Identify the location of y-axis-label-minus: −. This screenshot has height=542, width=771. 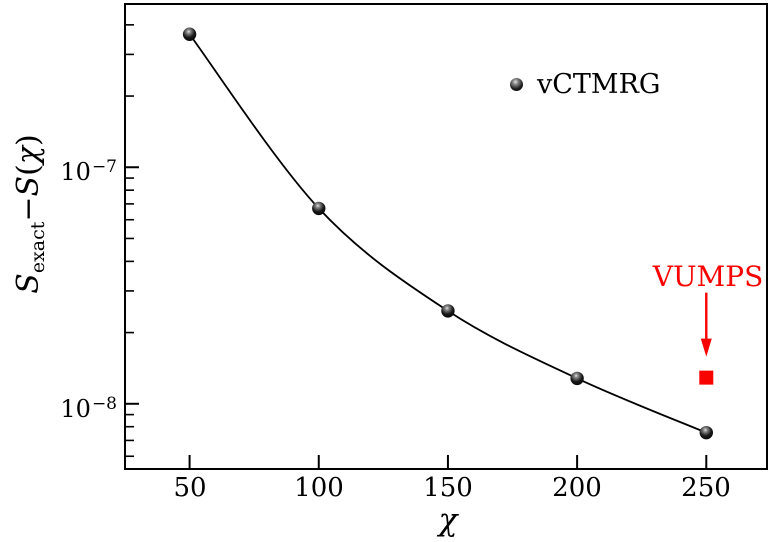
(28, 209).